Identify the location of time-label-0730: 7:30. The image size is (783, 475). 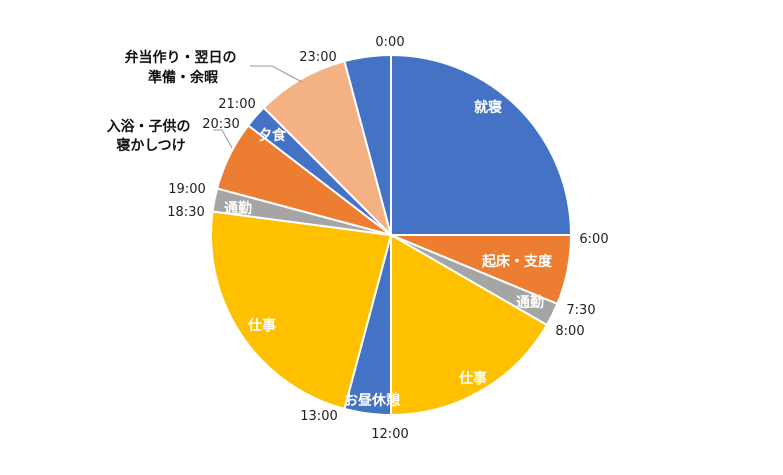
(580, 310).